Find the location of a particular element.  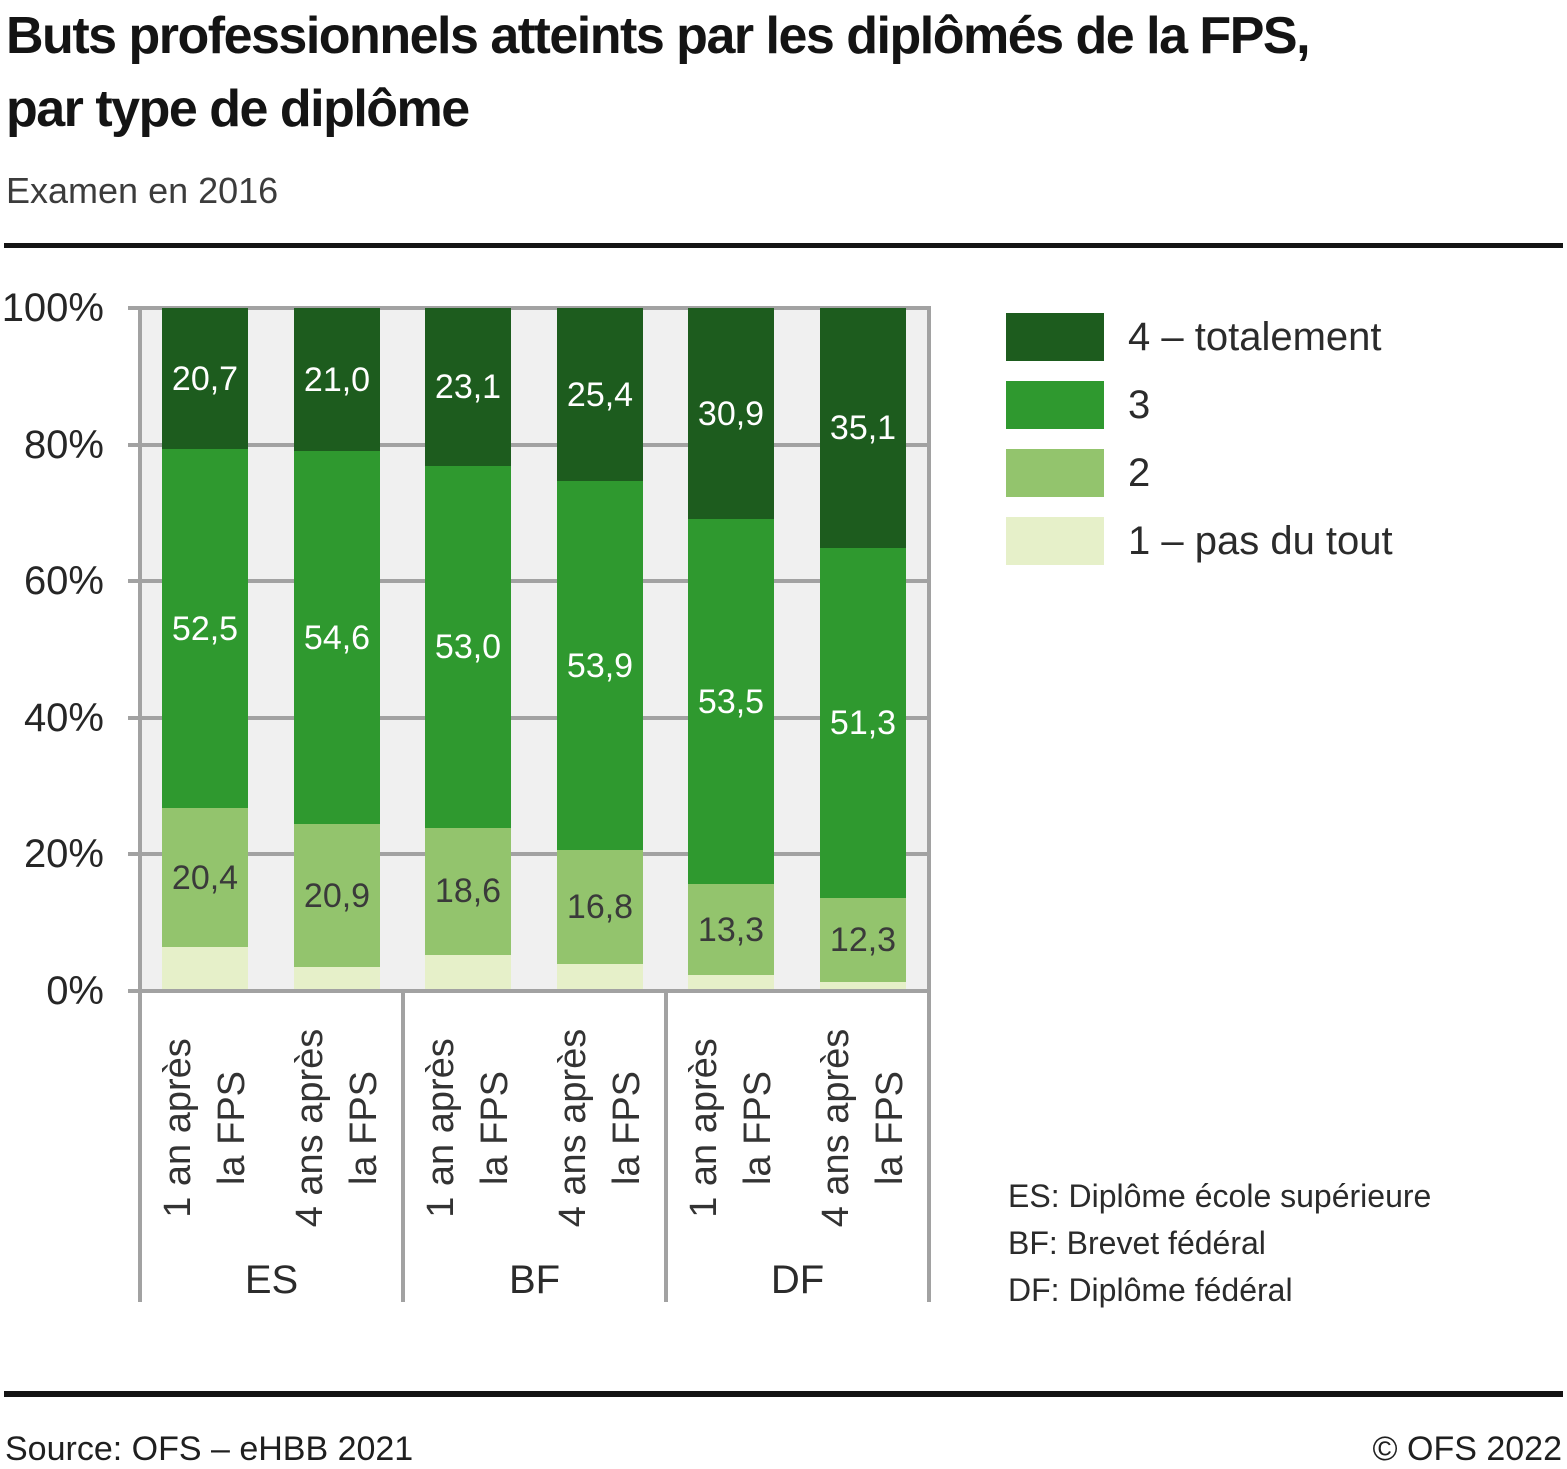

y-tick-label: 100% is located at coordinates (52, 308).